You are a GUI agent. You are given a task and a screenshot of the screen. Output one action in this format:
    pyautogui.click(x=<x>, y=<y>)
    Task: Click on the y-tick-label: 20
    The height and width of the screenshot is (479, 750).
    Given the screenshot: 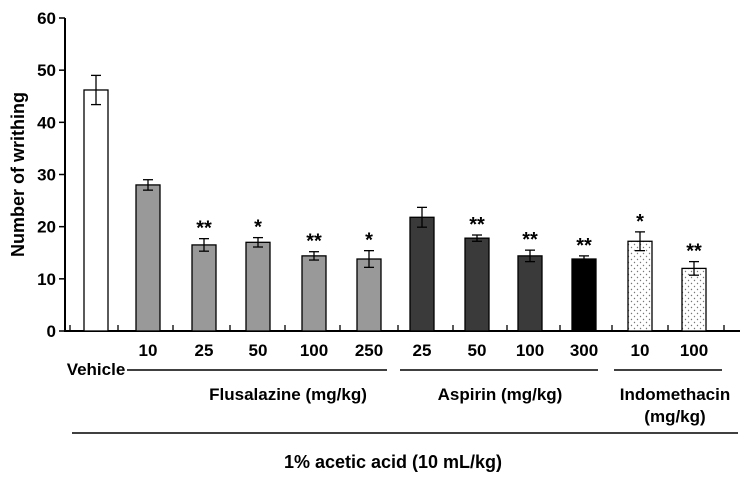 What is the action you would take?
    pyautogui.click(x=46, y=227)
    